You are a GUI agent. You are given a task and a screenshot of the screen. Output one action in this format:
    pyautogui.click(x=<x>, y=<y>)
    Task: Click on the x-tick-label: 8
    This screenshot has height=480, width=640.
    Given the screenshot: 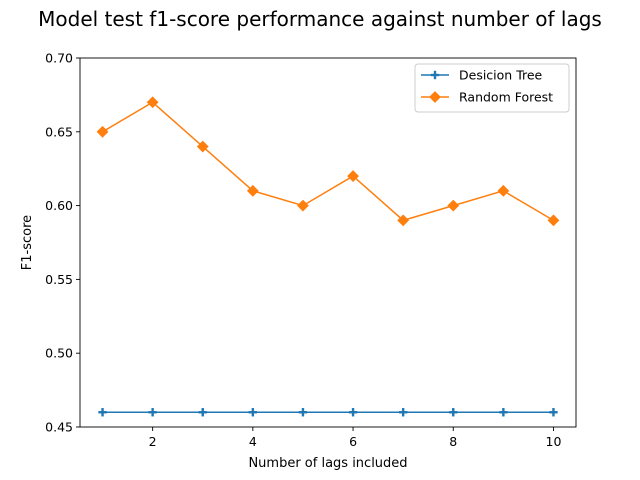 What is the action you would take?
    pyautogui.click(x=453, y=441)
    